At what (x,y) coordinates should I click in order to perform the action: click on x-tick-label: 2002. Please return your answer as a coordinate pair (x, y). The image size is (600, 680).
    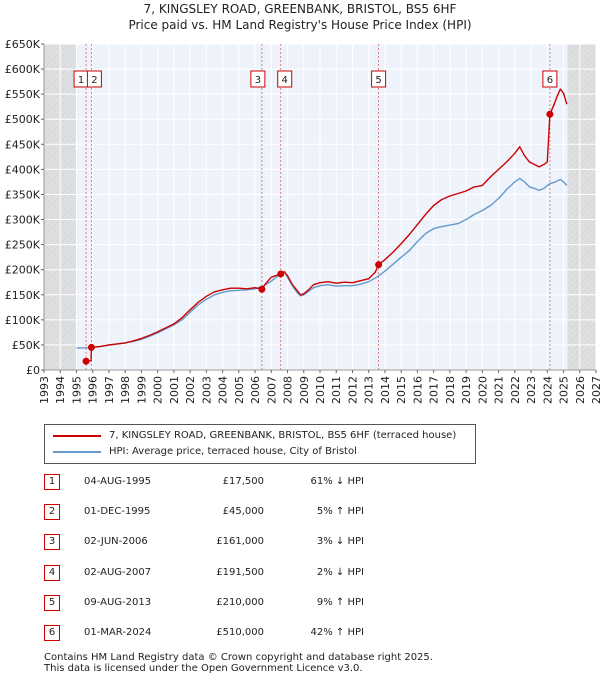
    Looking at the image, I should click on (190, 390).